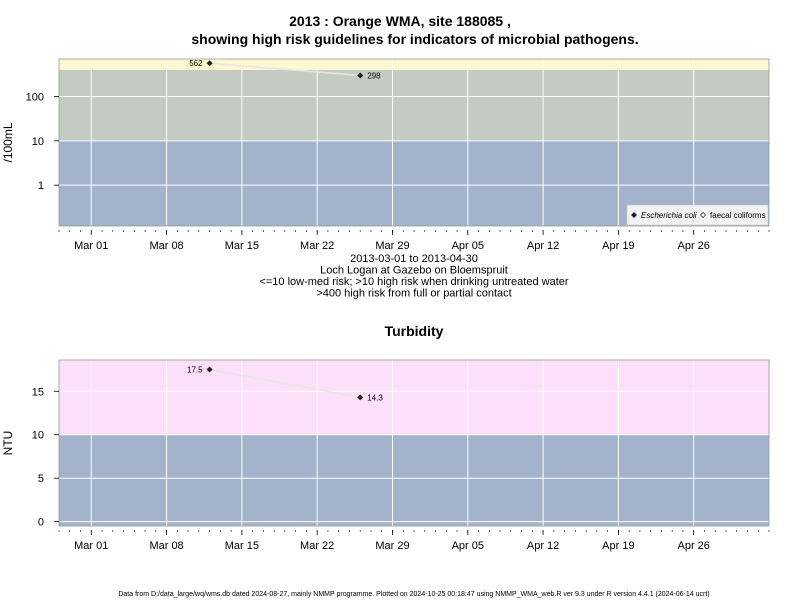 The width and height of the screenshot is (800, 600). What do you see at coordinates (8, 443) in the screenshot?
I see `y-axis-title: NTU` at bounding box center [8, 443].